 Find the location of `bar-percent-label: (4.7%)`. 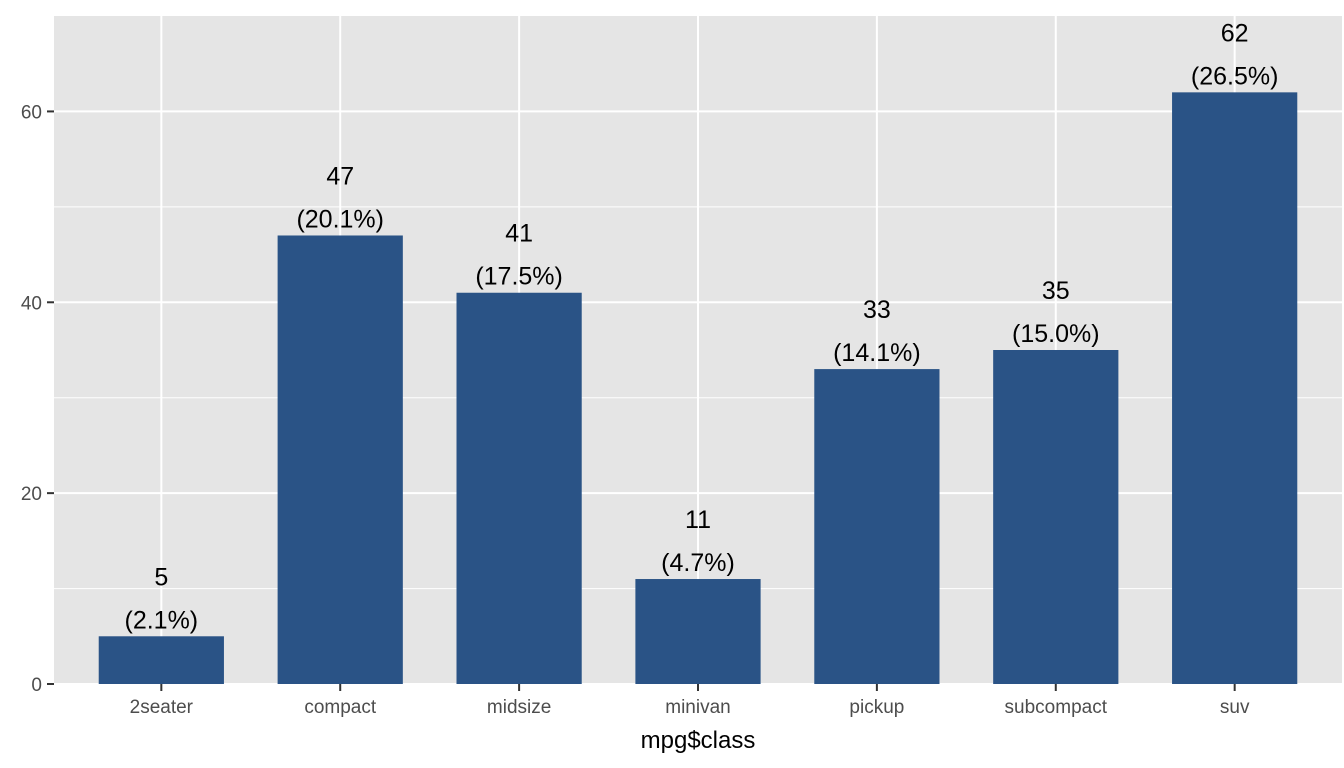

bar-percent-label: (4.7%) is located at coordinates (698, 563).